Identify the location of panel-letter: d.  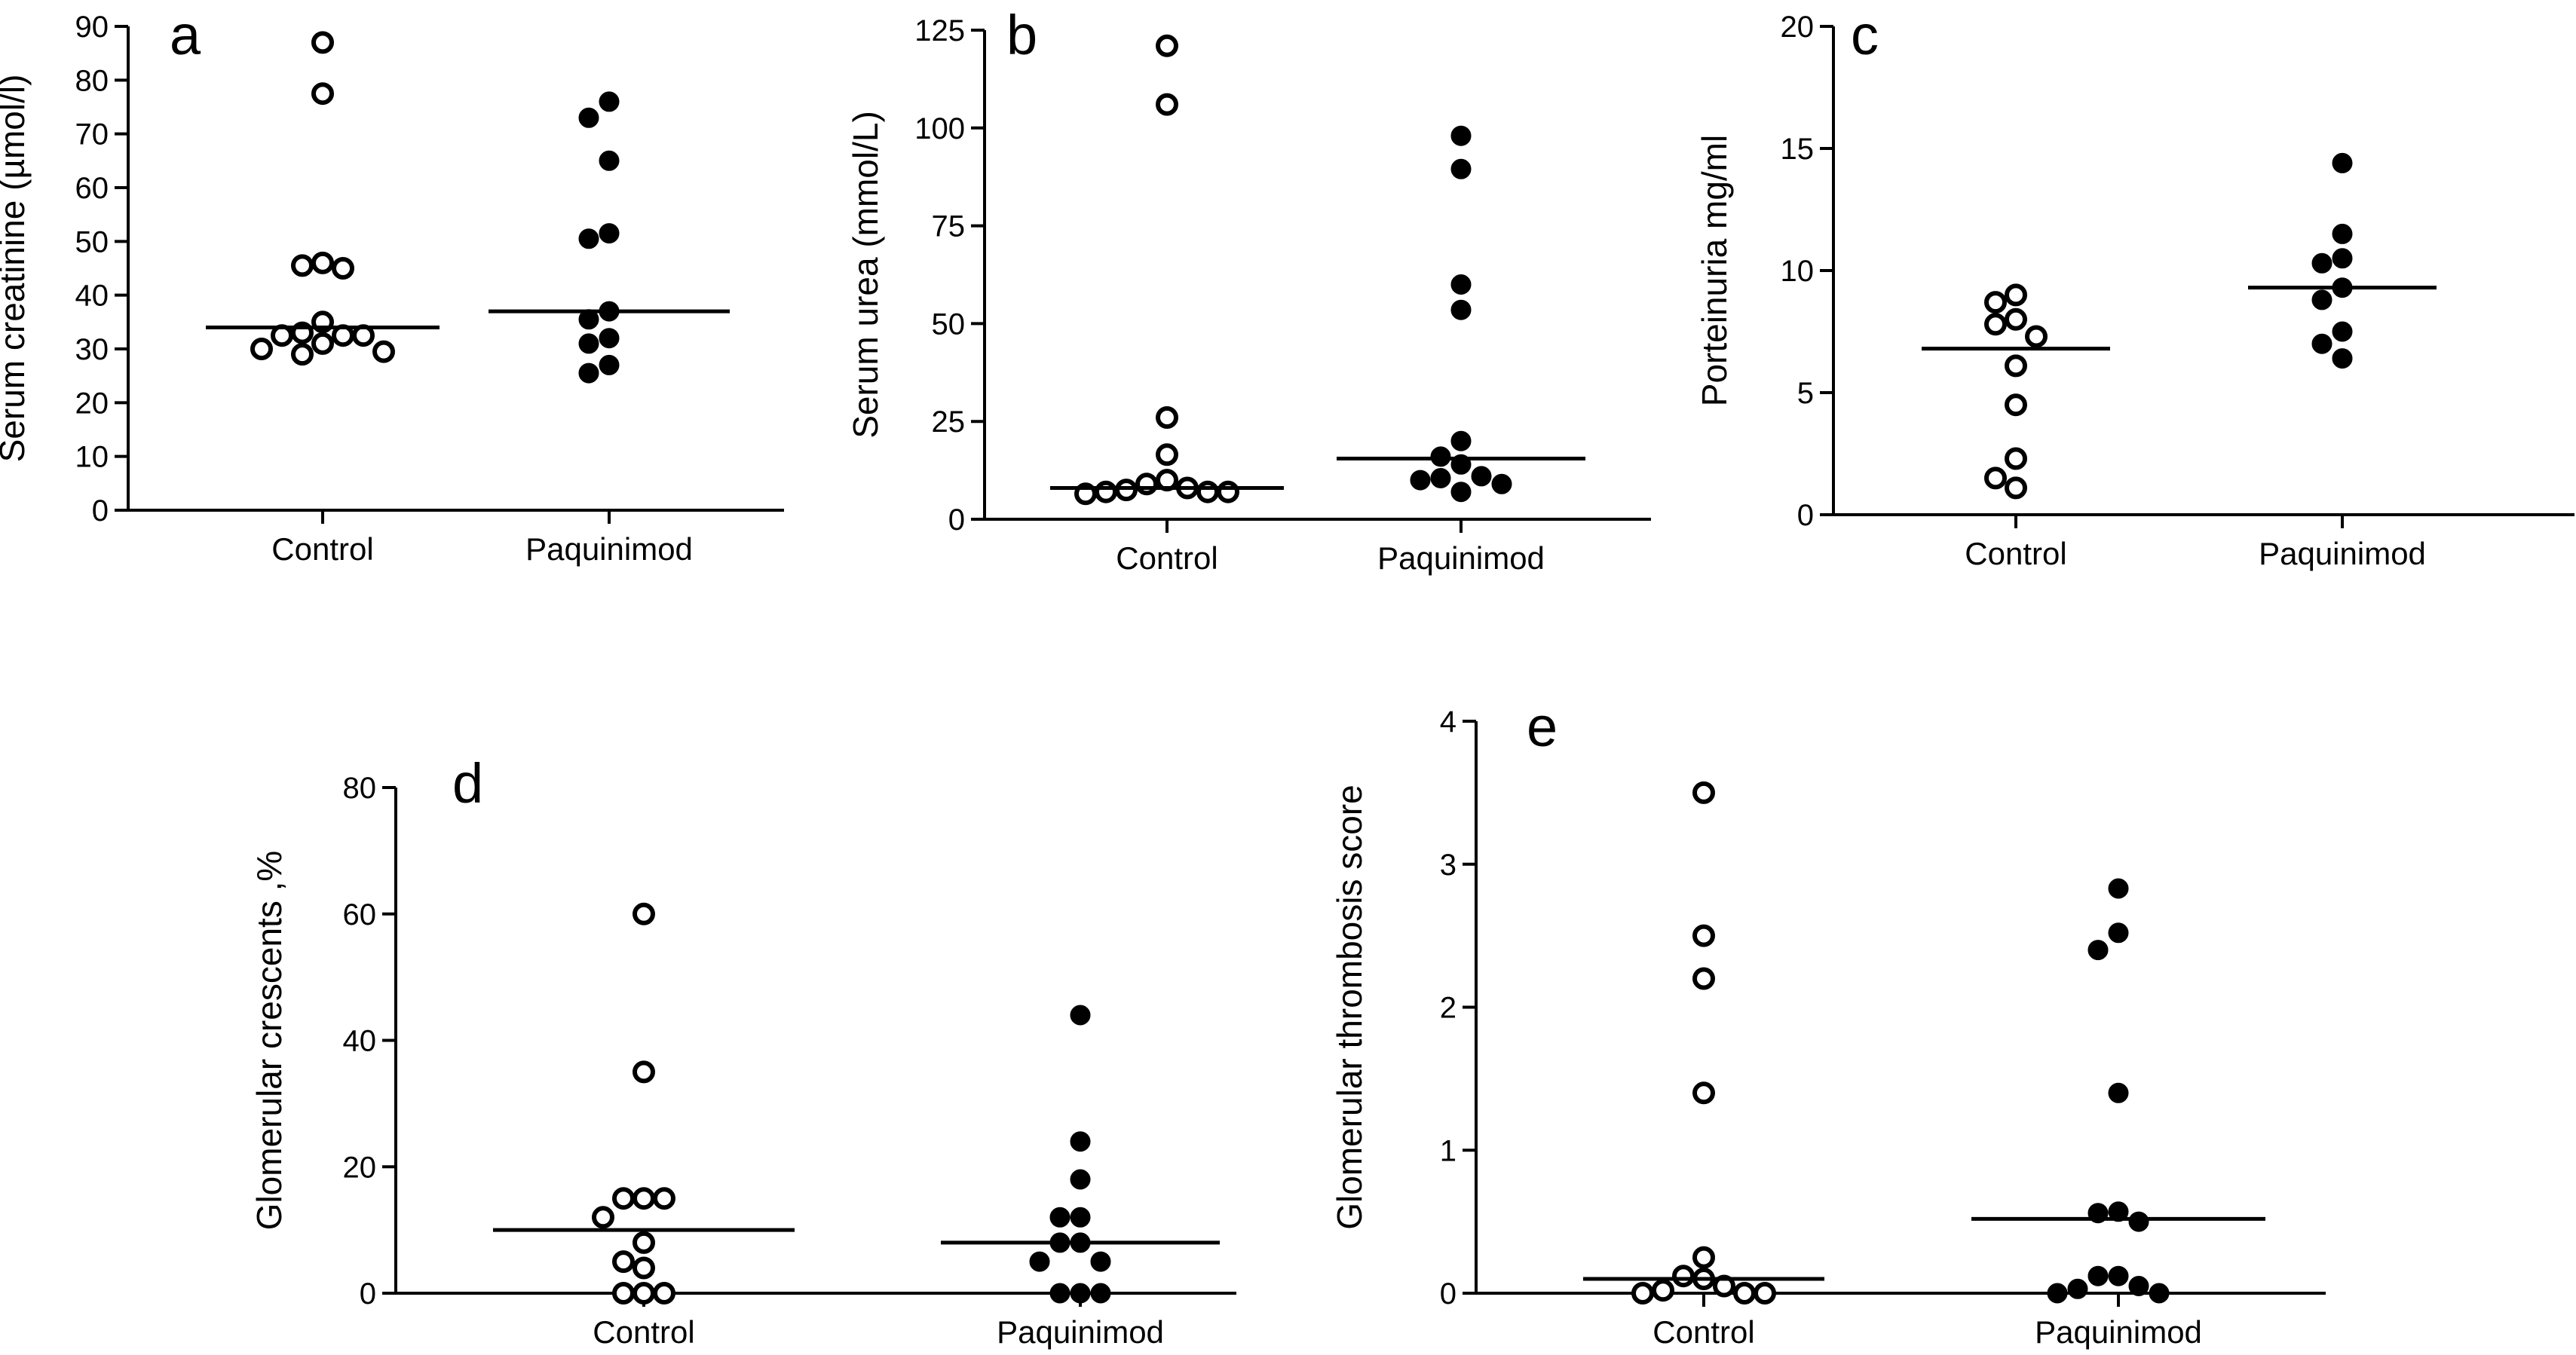
(467, 783).